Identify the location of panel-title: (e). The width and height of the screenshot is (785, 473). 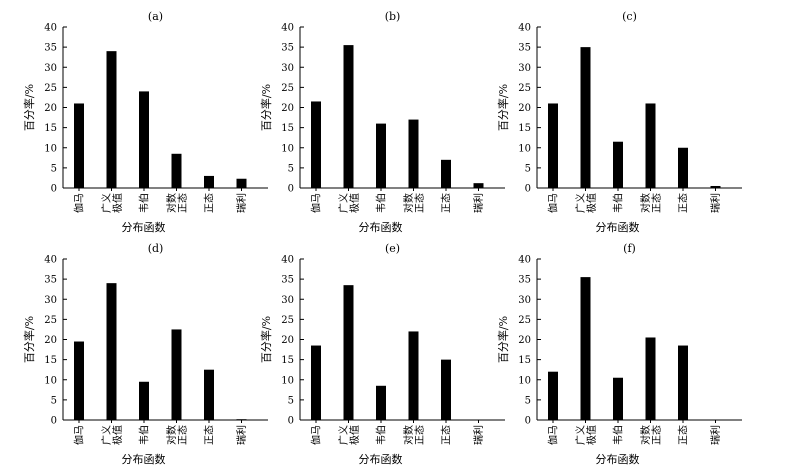
(392, 248).